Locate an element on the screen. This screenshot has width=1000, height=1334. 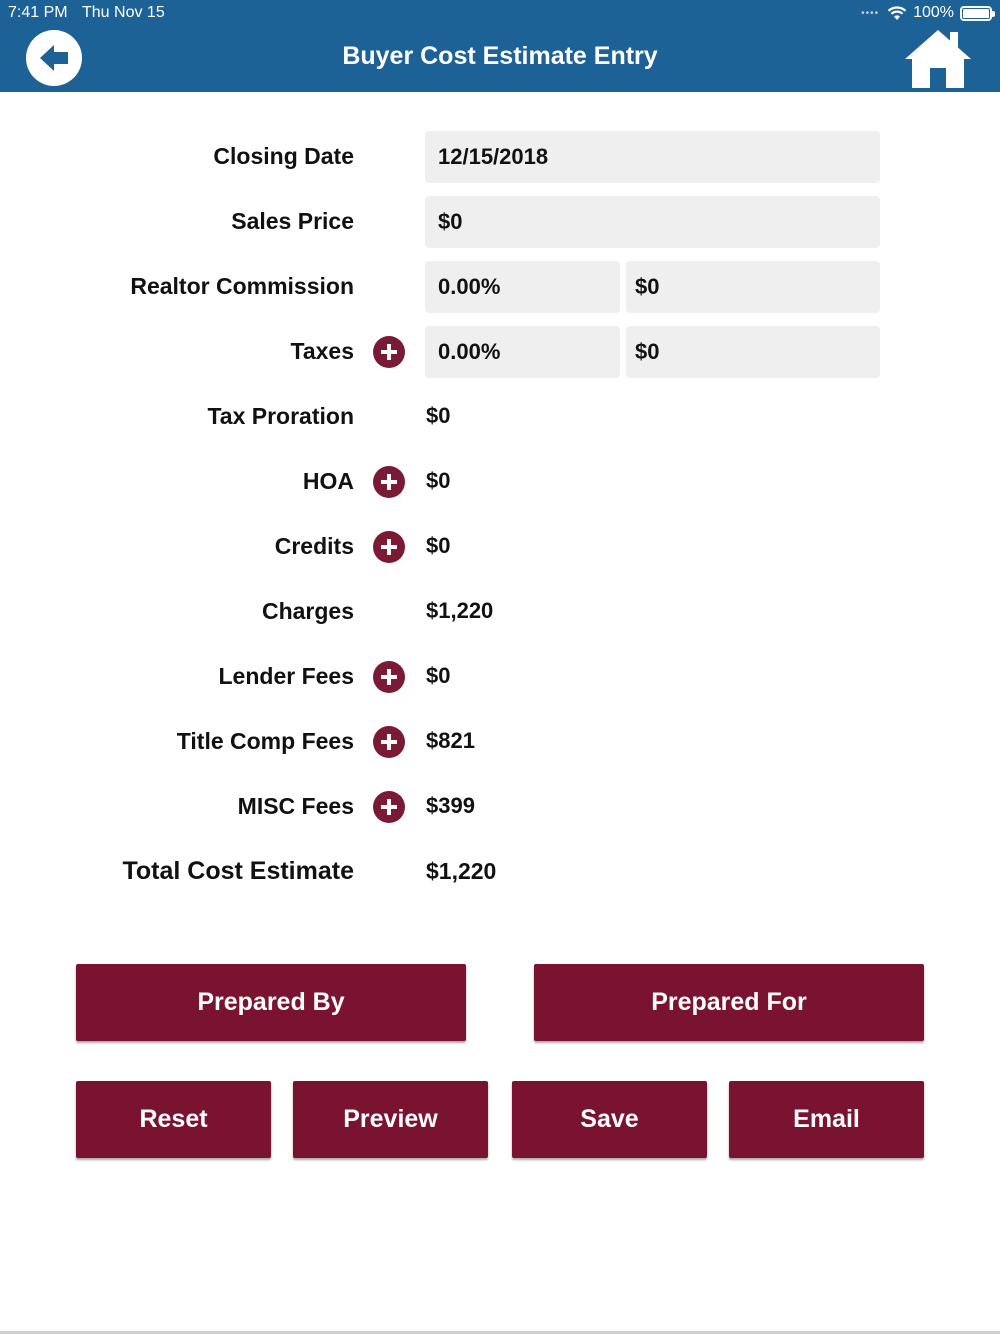
prepared-for-button: Prepared For is located at coordinates (729, 1002).